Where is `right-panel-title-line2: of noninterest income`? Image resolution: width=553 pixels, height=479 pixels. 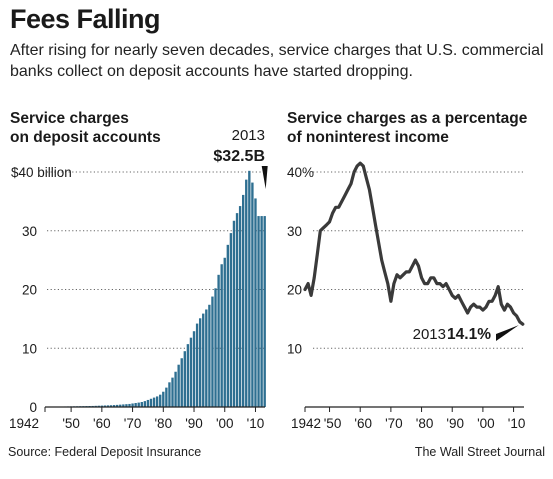 right-panel-title-line2: of noninterest income is located at coordinates (368, 137).